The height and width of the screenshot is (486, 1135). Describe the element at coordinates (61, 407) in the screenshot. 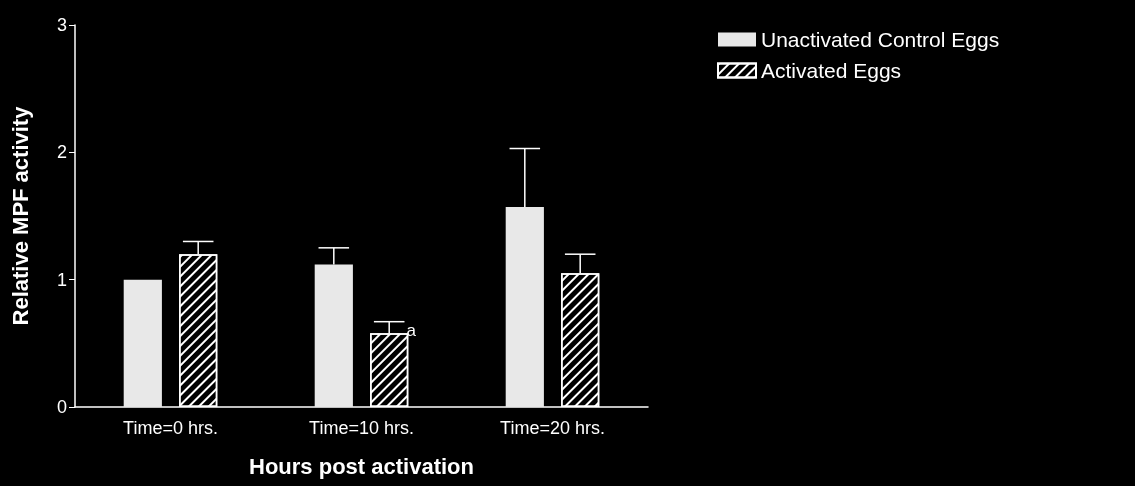

I see `y-tick-label: 0` at that location.